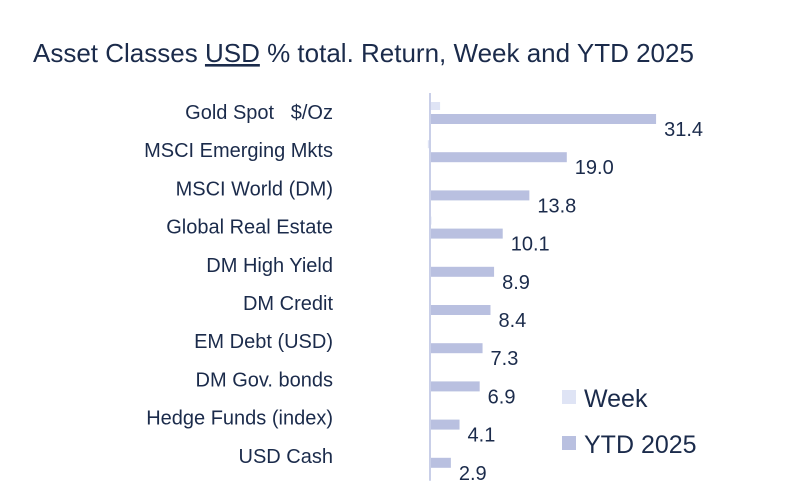  What do you see at coordinates (456, 348) in the screenshot?
I see `bar-ytd-em-debt-usd` at bounding box center [456, 348].